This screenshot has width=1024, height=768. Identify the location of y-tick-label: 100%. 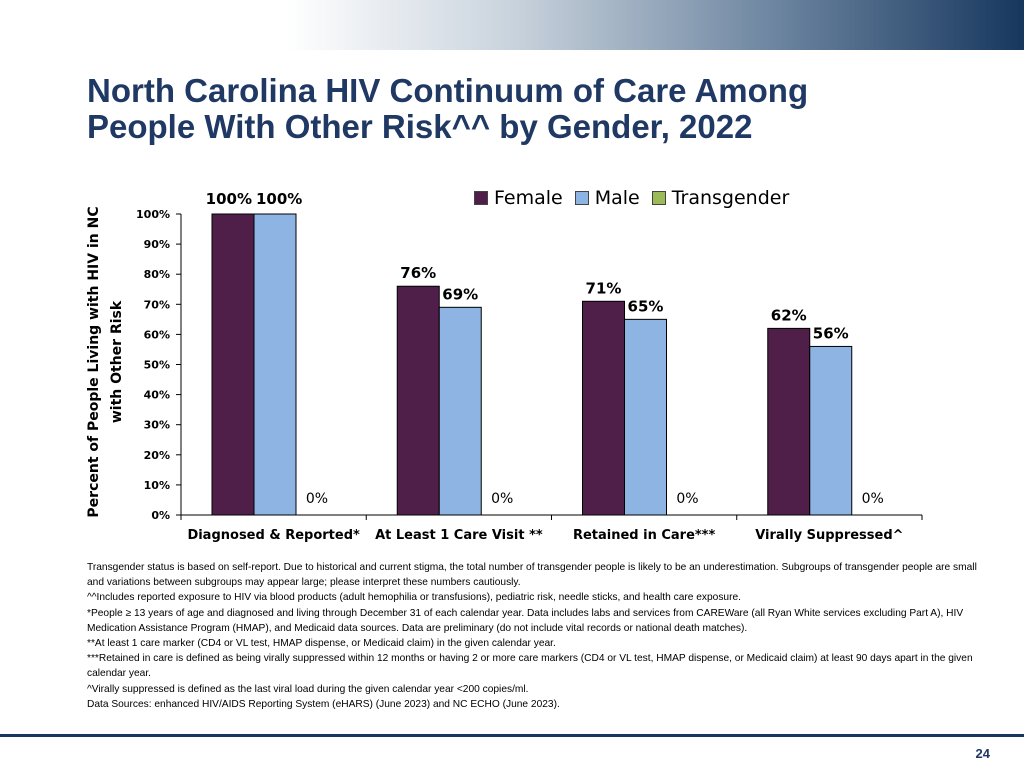
(153, 214).